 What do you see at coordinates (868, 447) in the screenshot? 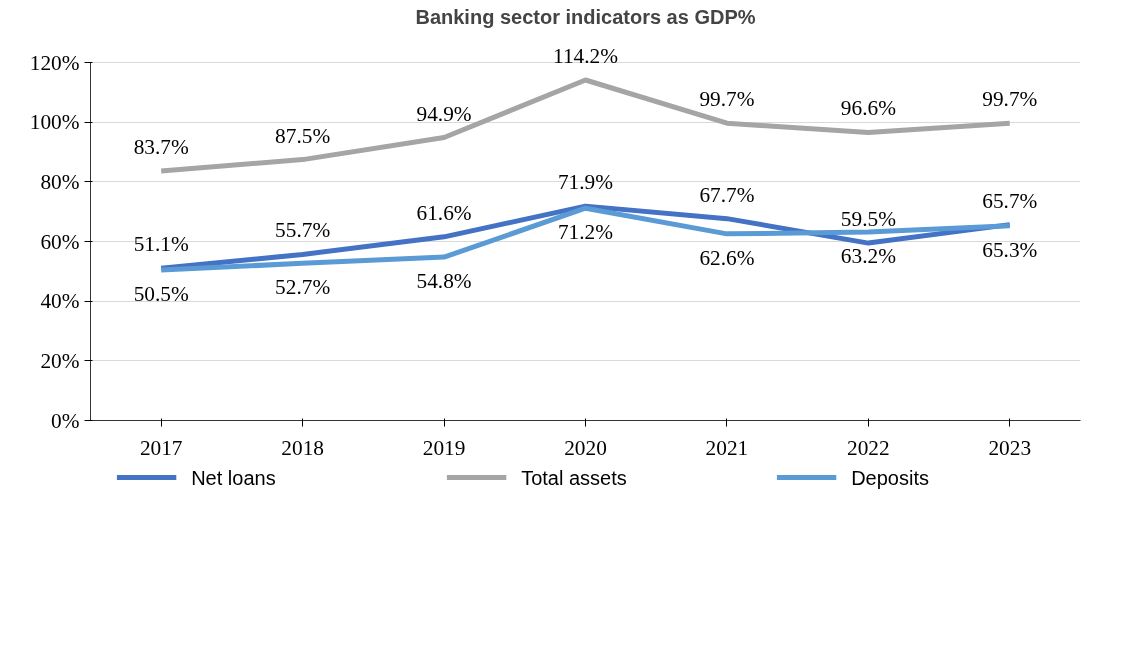
I see `x-tick-label: 2022` at bounding box center [868, 447].